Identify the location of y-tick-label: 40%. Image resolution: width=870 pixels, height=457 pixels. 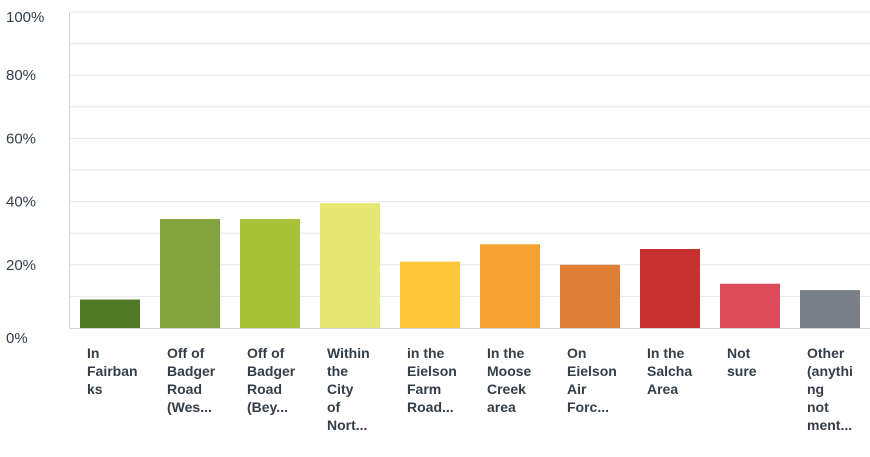
(21, 202).